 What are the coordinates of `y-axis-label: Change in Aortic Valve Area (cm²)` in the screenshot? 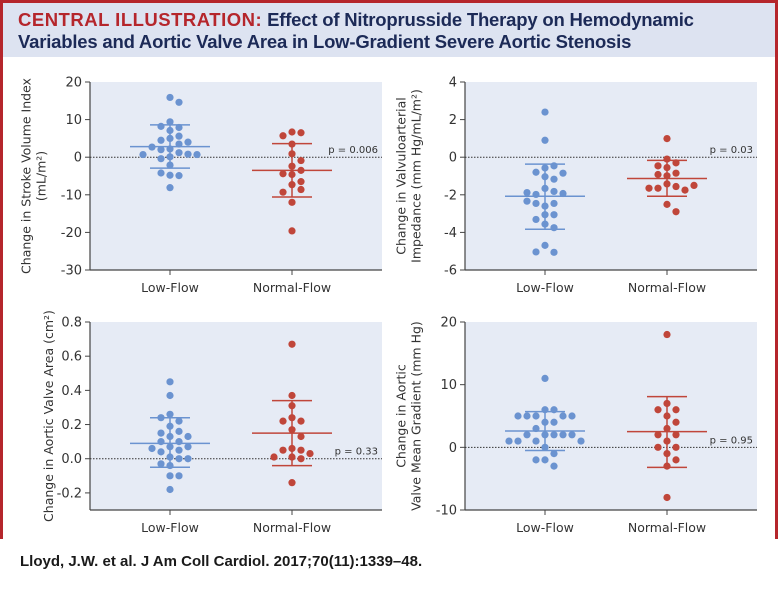 It's located at (48, 416).